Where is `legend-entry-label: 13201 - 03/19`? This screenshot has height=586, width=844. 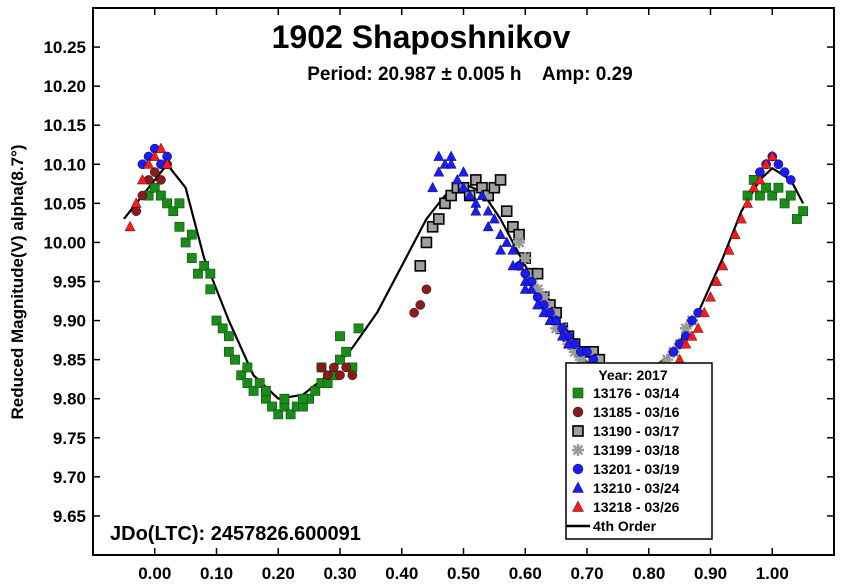
legend-entry-label: 13201 - 03/19 is located at coordinates (636, 469).